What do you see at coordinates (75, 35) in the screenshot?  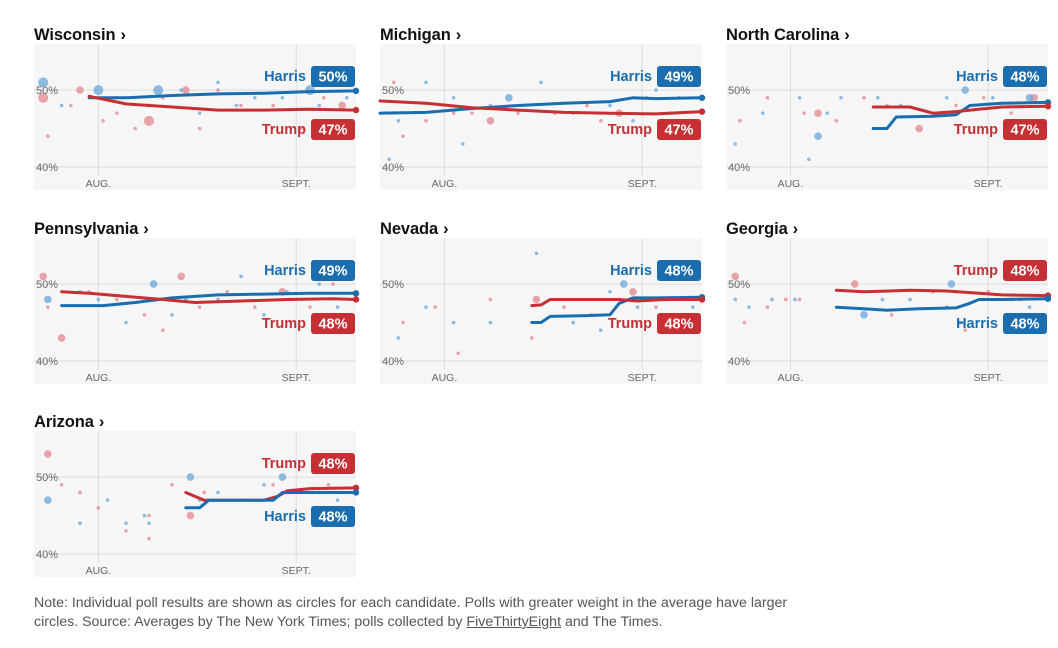 I see `state-title-text: Wisconsin` at bounding box center [75, 35].